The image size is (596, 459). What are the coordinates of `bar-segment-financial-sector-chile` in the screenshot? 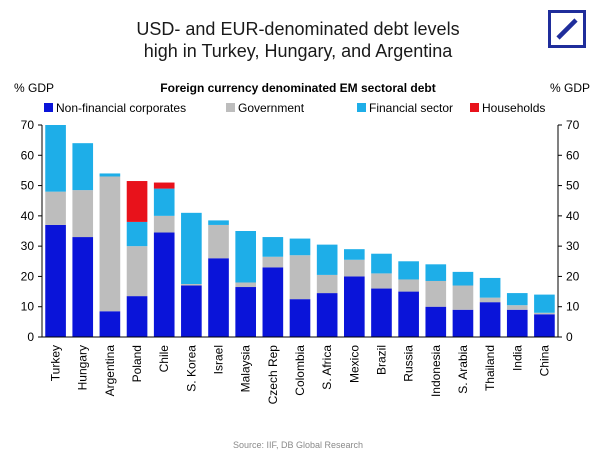 It's located at (164, 202).